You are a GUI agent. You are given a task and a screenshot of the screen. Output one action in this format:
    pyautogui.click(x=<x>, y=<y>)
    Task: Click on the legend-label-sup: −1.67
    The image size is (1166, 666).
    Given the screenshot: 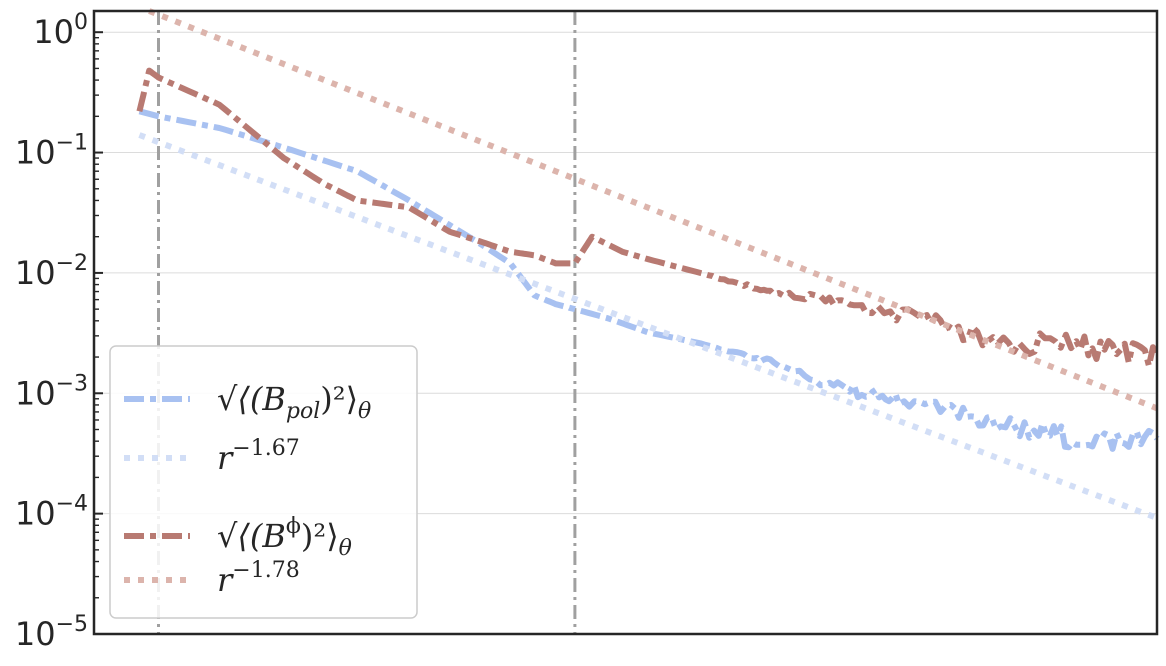 What is the action you would take?
    pyautogui.click(x=265, y=448)
    